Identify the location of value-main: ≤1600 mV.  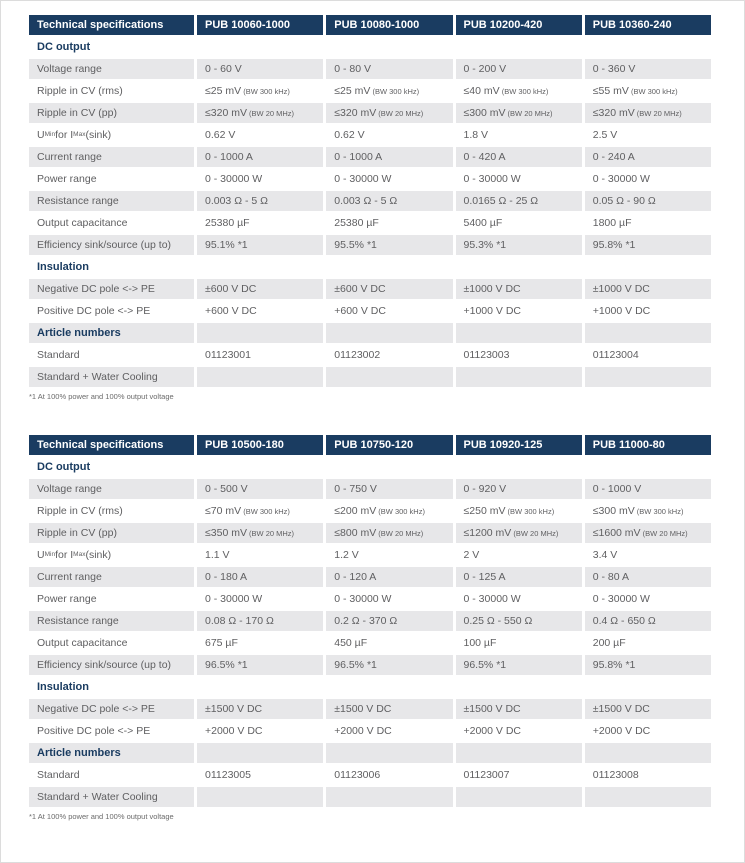
(616, 533).